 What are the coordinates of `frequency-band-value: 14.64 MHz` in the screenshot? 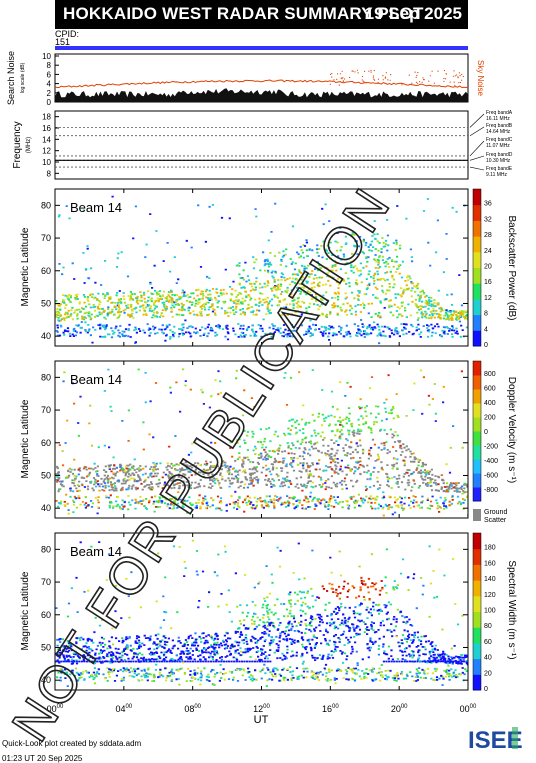 It's located at (498, 132).